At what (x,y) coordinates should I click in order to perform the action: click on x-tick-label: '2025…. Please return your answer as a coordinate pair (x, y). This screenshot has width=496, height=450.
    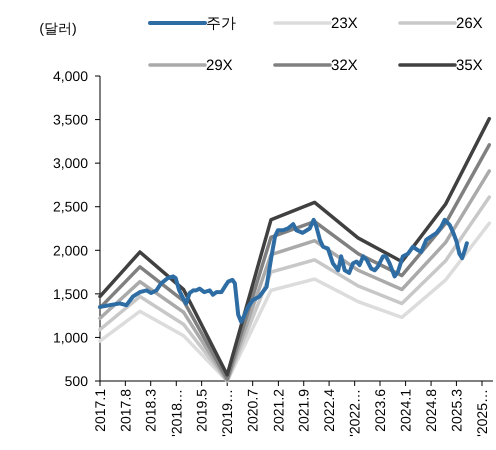
    Looking at the image, I should click on (482, 413).